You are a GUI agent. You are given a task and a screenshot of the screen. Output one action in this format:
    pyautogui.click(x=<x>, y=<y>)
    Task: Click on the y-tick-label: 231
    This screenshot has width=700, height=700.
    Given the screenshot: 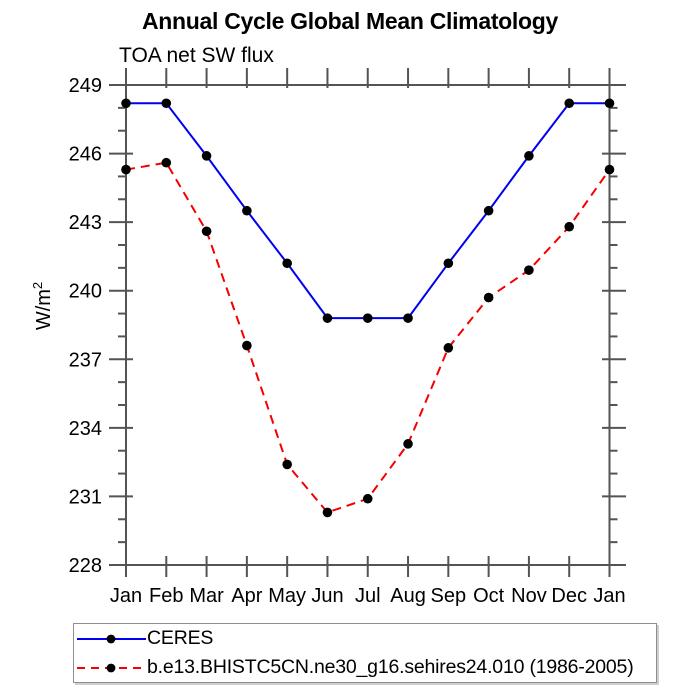 What is the action you would take?
    pyautogui.click(x=85, y=497)
    